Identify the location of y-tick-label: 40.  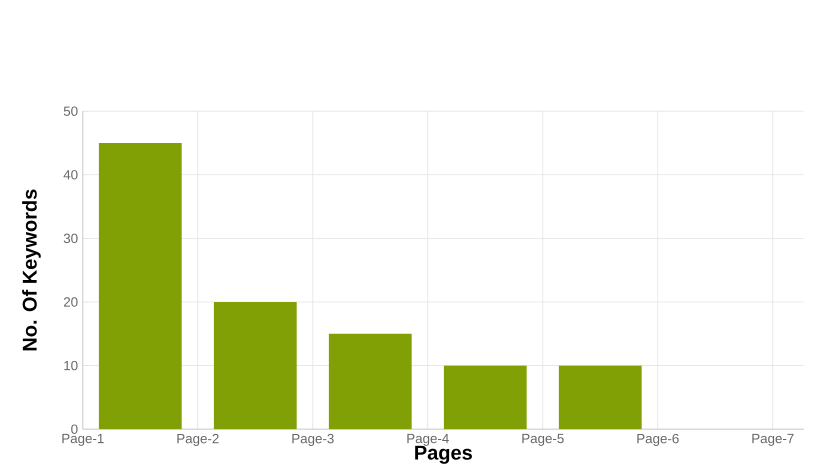
(71, 175).